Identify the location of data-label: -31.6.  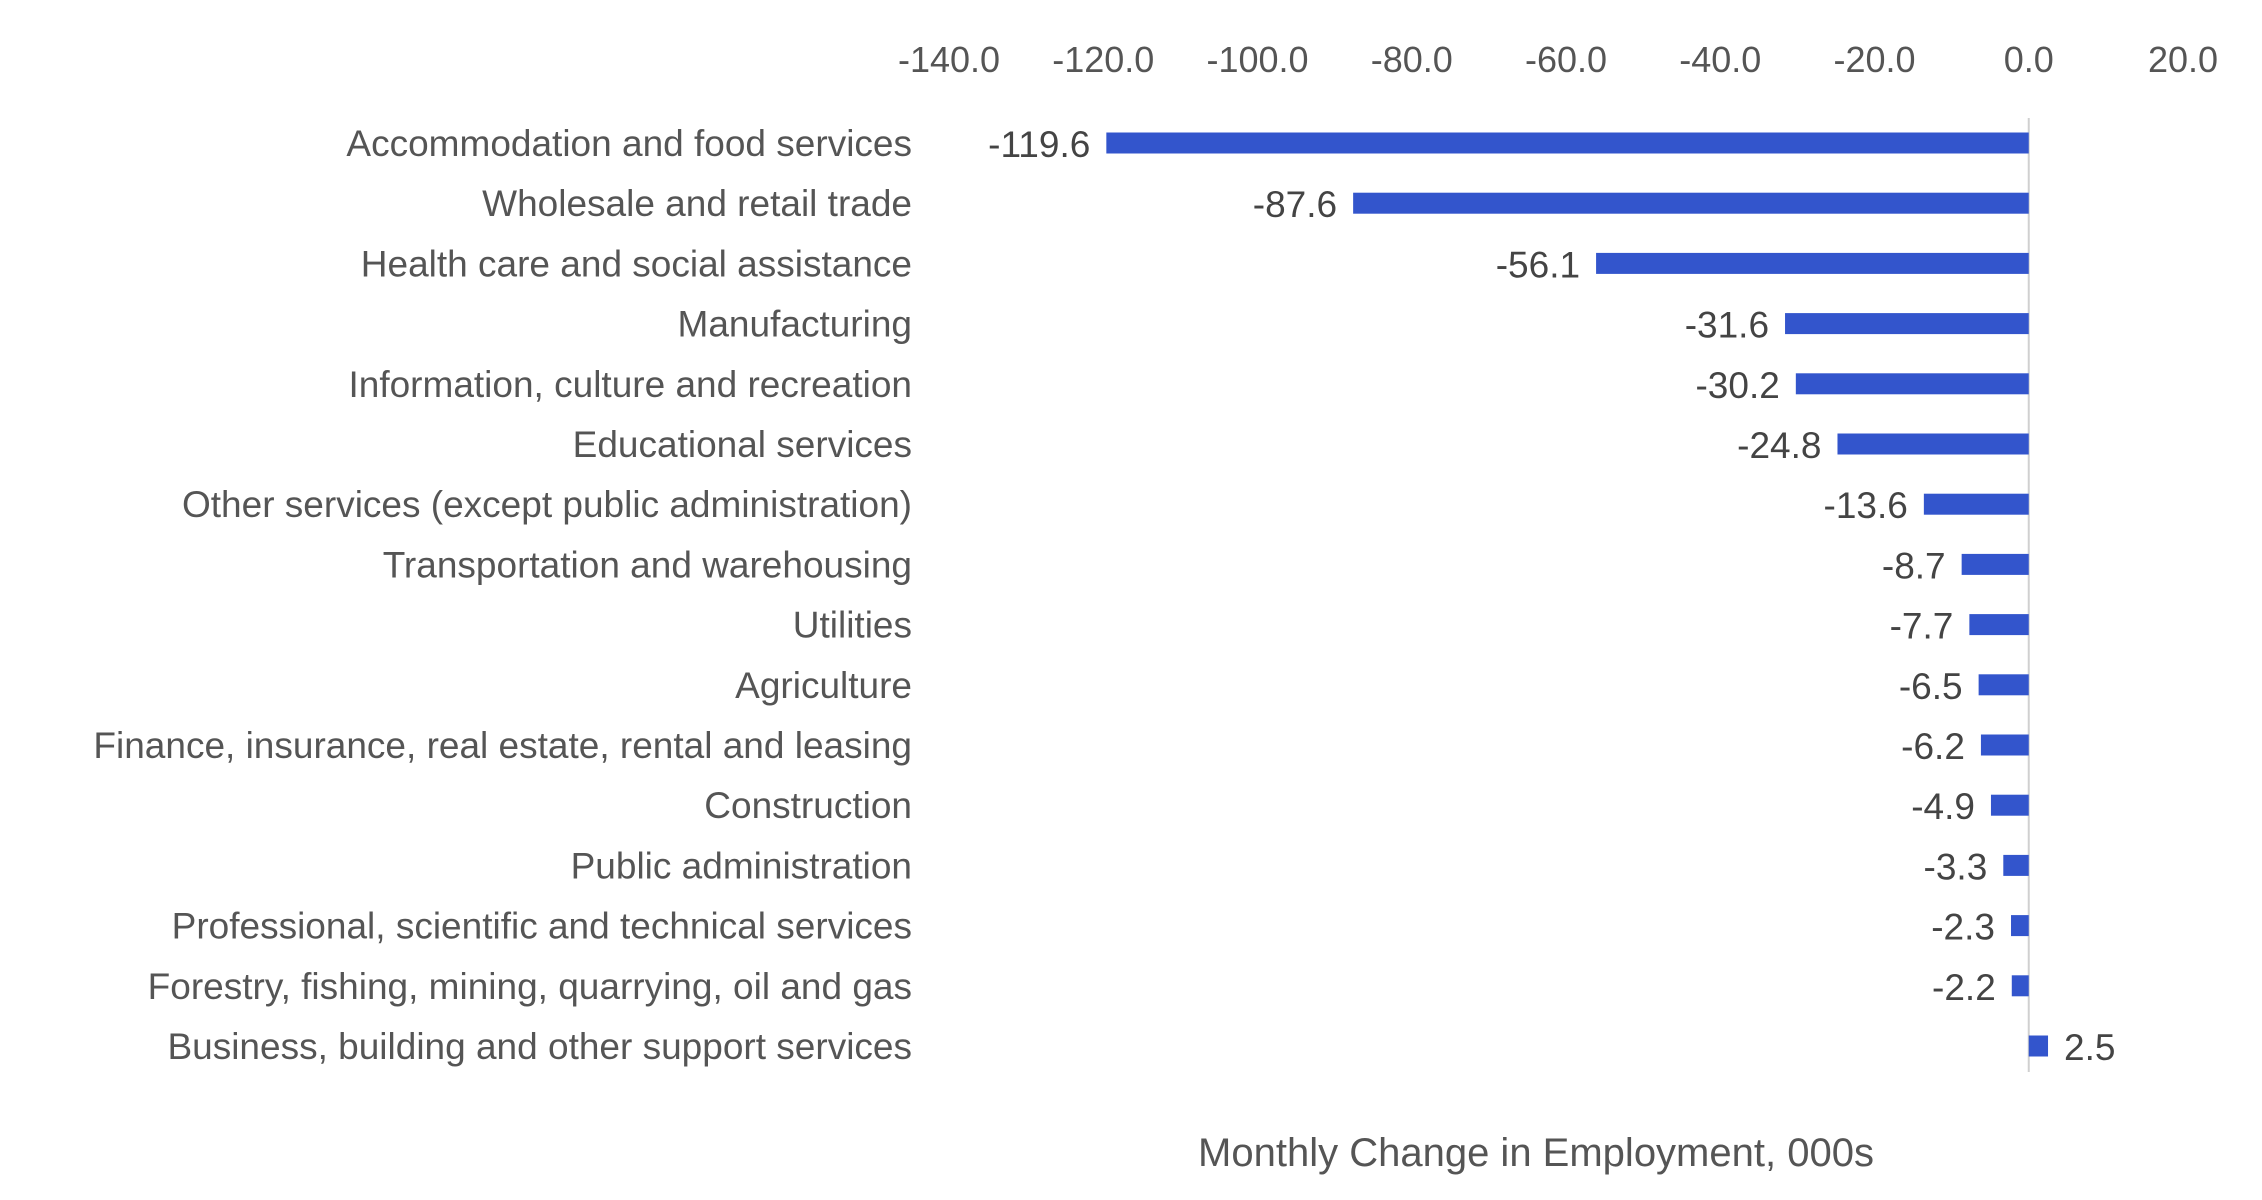
(1727, 325).